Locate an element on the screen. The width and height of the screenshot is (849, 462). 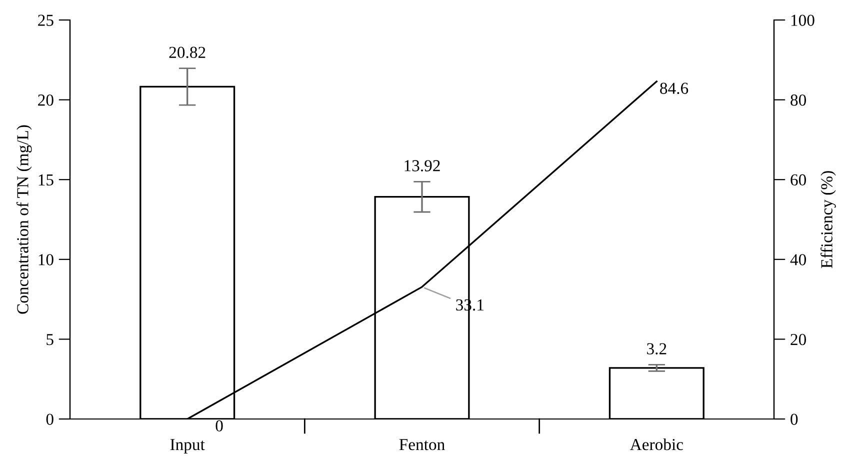
data-label: 20.82 is located at coordinates (187, 52).